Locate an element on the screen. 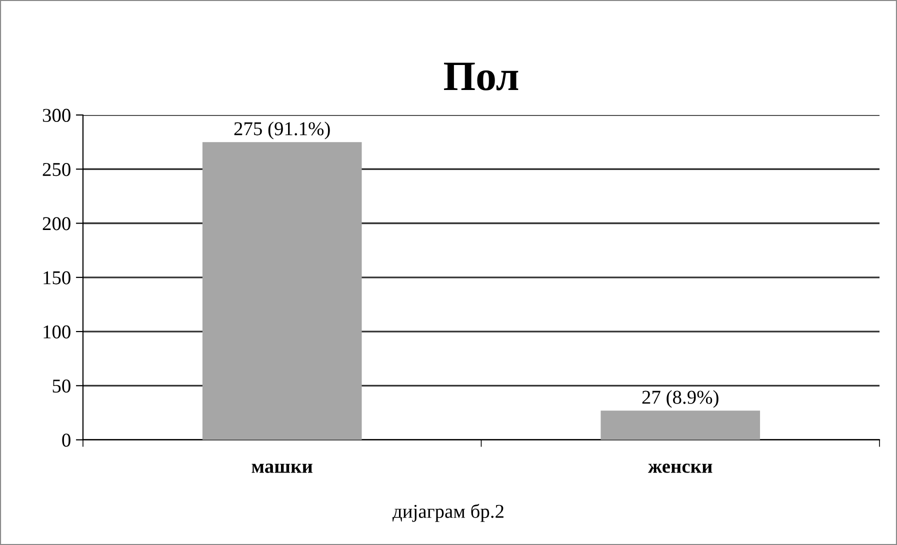 This screenshot has height=545, width=897. y-tick-label: 50 is located at coordinates (61, 386).